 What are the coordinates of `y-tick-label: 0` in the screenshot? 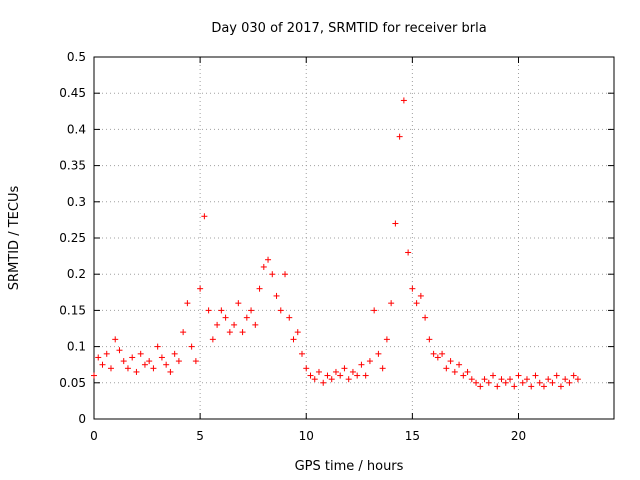 It's located at (82, 419).